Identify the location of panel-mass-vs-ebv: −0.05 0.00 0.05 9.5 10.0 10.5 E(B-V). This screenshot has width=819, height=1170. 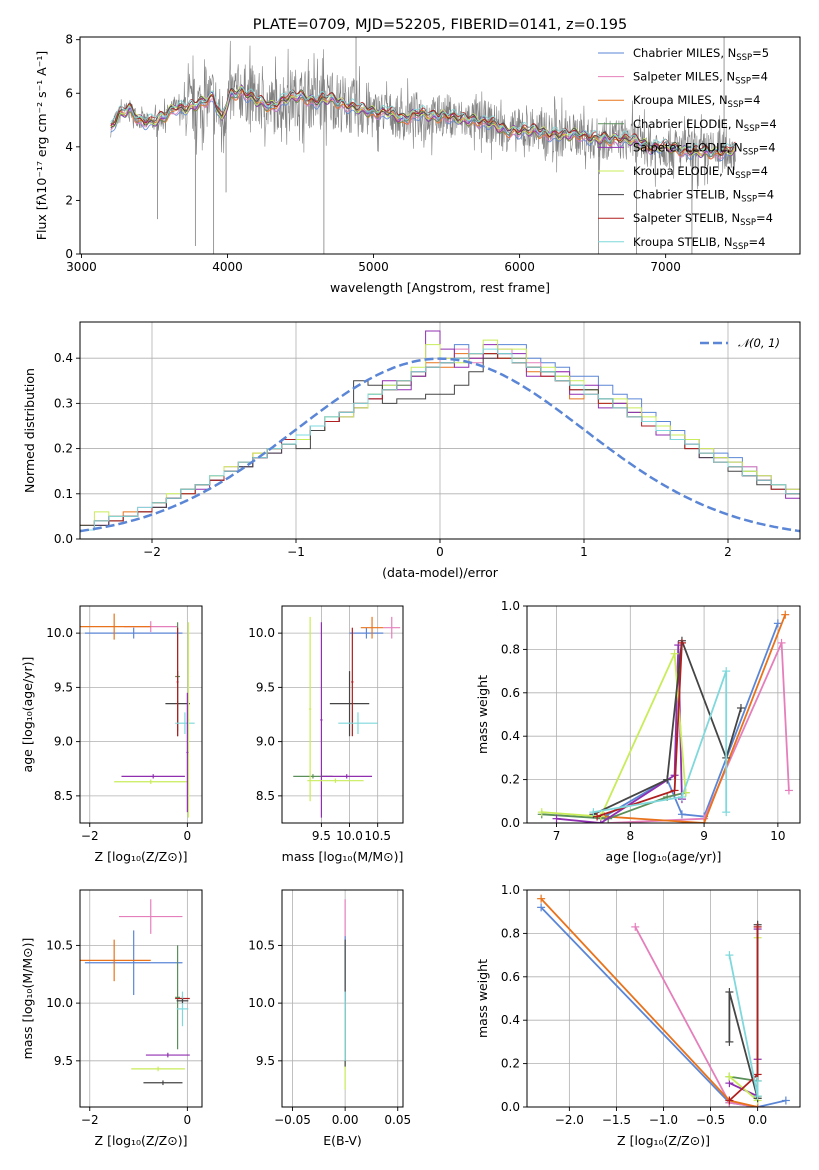
(329, 1018).